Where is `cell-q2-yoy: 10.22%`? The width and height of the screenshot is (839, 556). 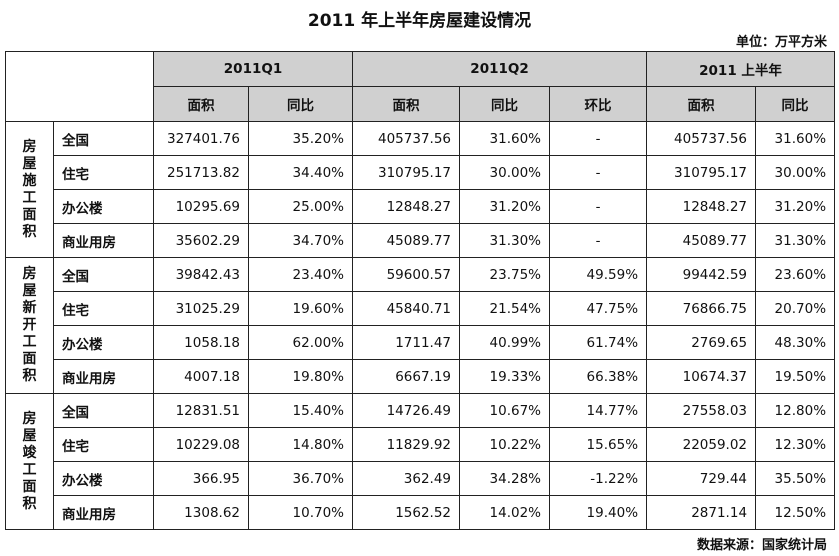 cell-q2-yoy: 10.22% is located at coordinates (505, 444).